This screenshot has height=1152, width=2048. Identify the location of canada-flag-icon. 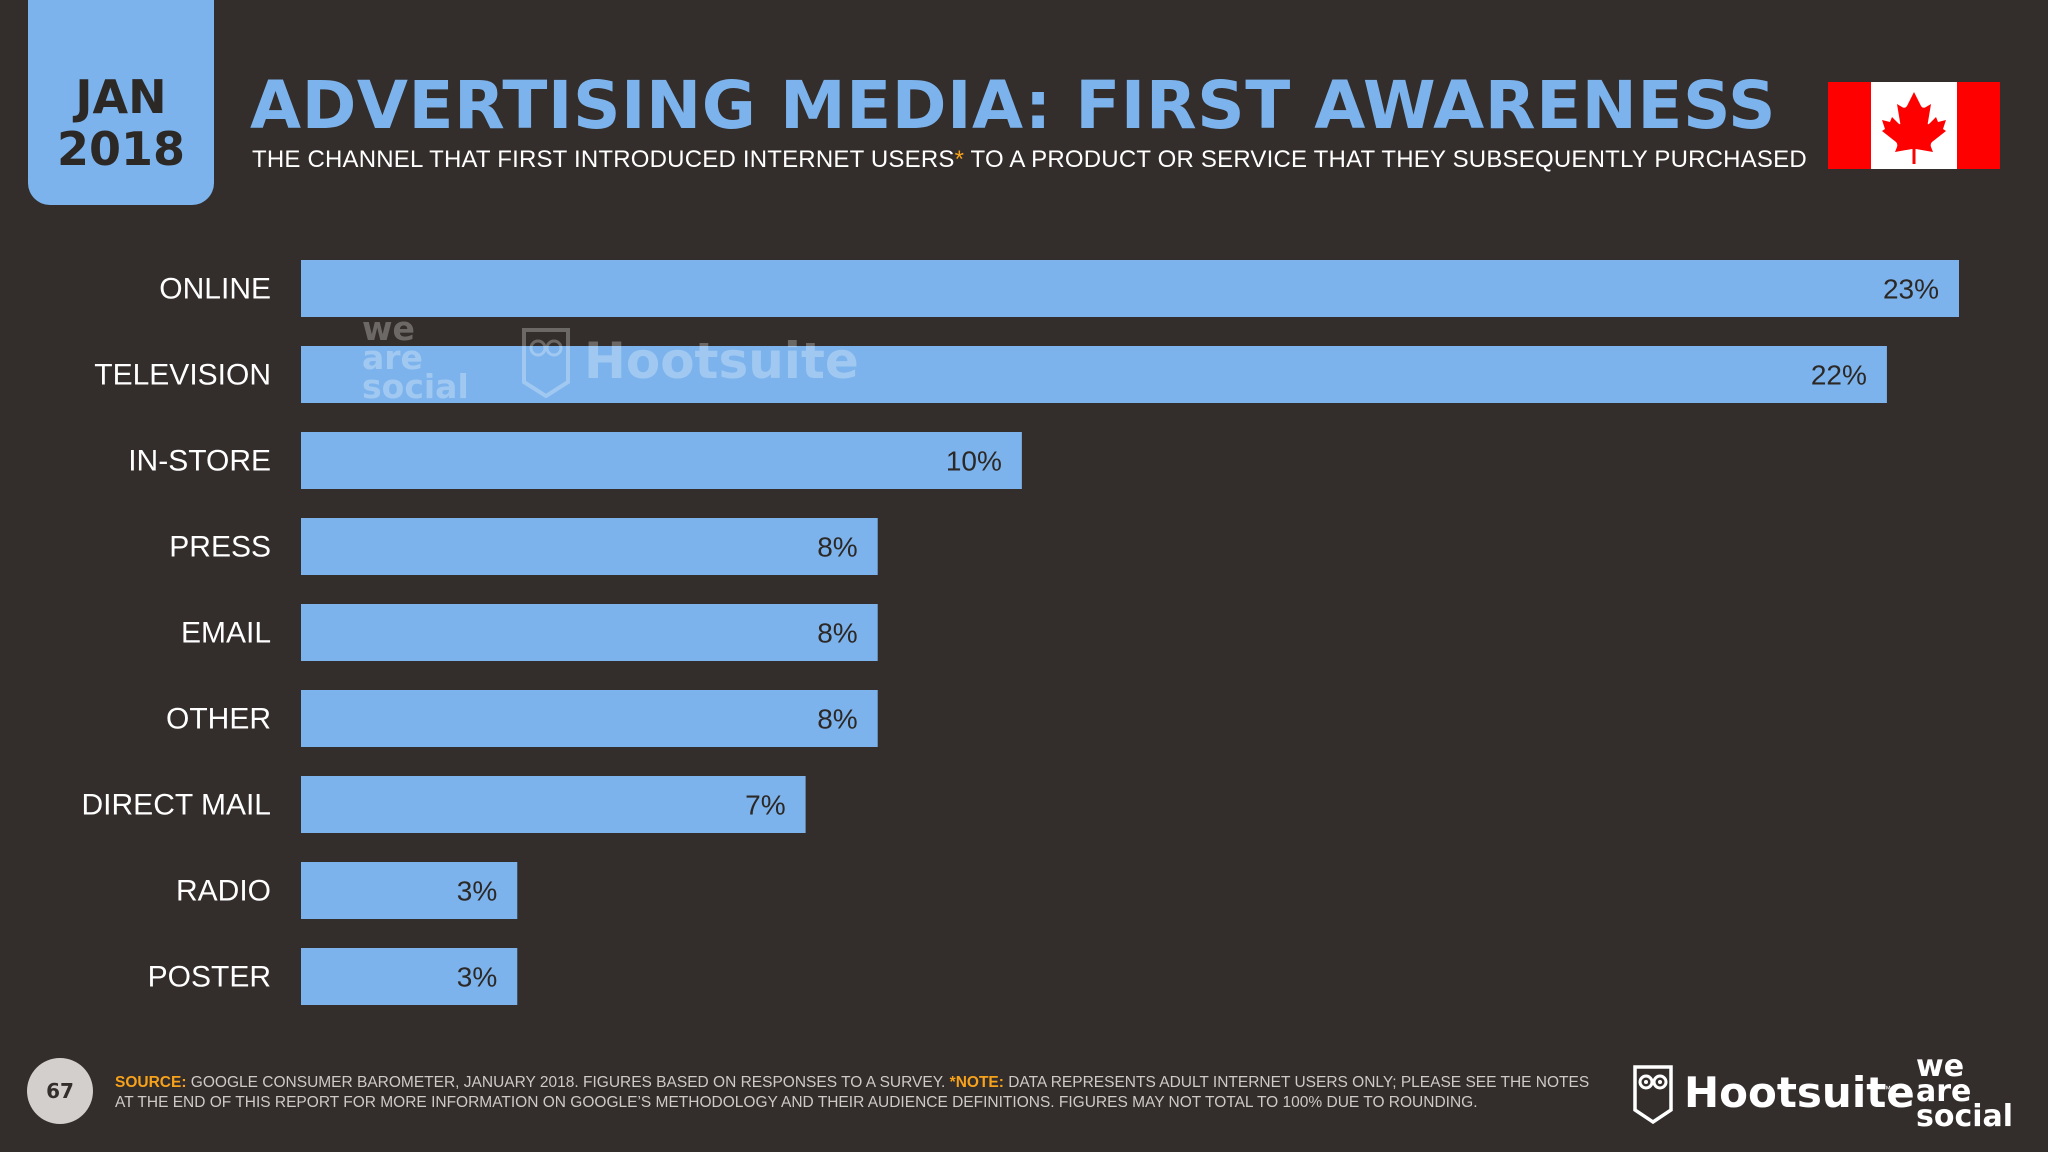
(1914, 125).